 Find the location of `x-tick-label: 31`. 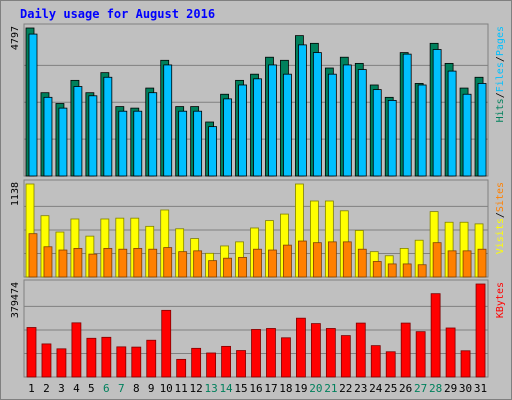

x-tick-label: 31 is located at coordinates (480, 388).